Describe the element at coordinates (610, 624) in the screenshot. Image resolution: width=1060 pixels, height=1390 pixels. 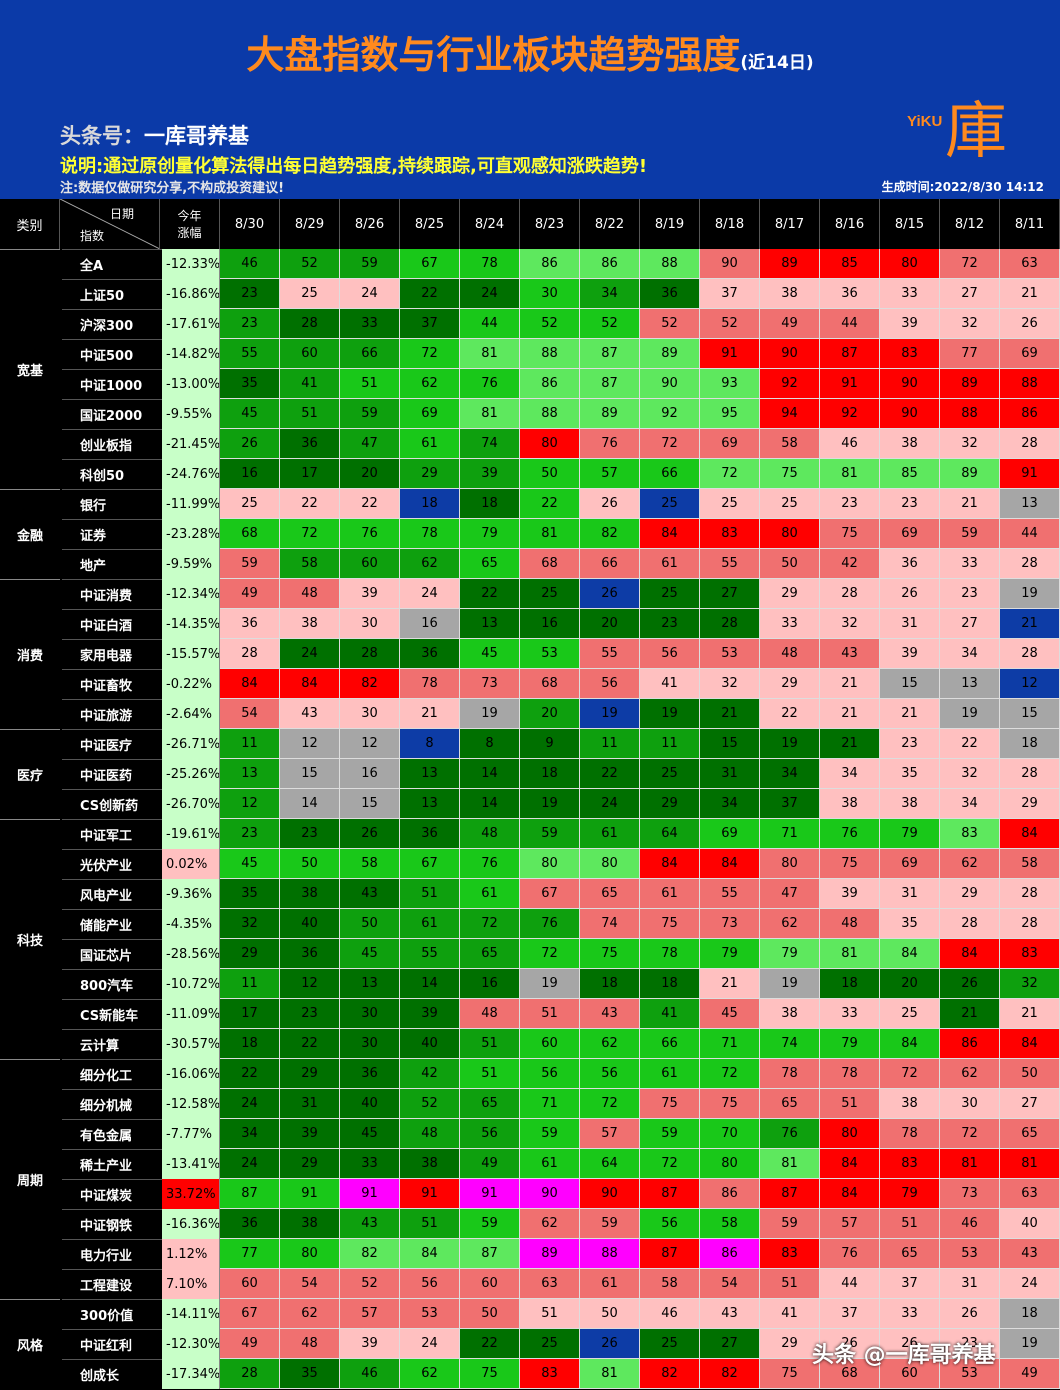
I see `heat-cell: 20` at that location.